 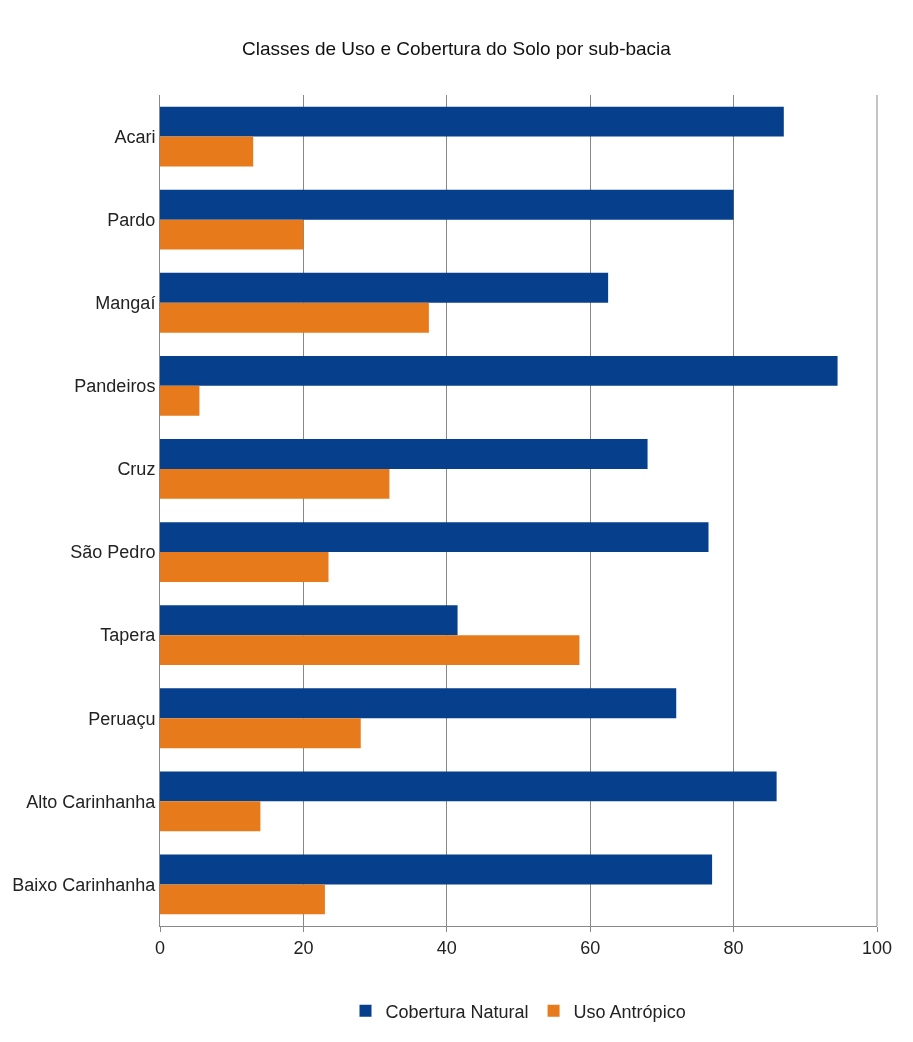 What do you see at coordinates (125, 303) in the screenshot?
I see `y-tick-label: Mangaí` at bounding box center [125, 303].